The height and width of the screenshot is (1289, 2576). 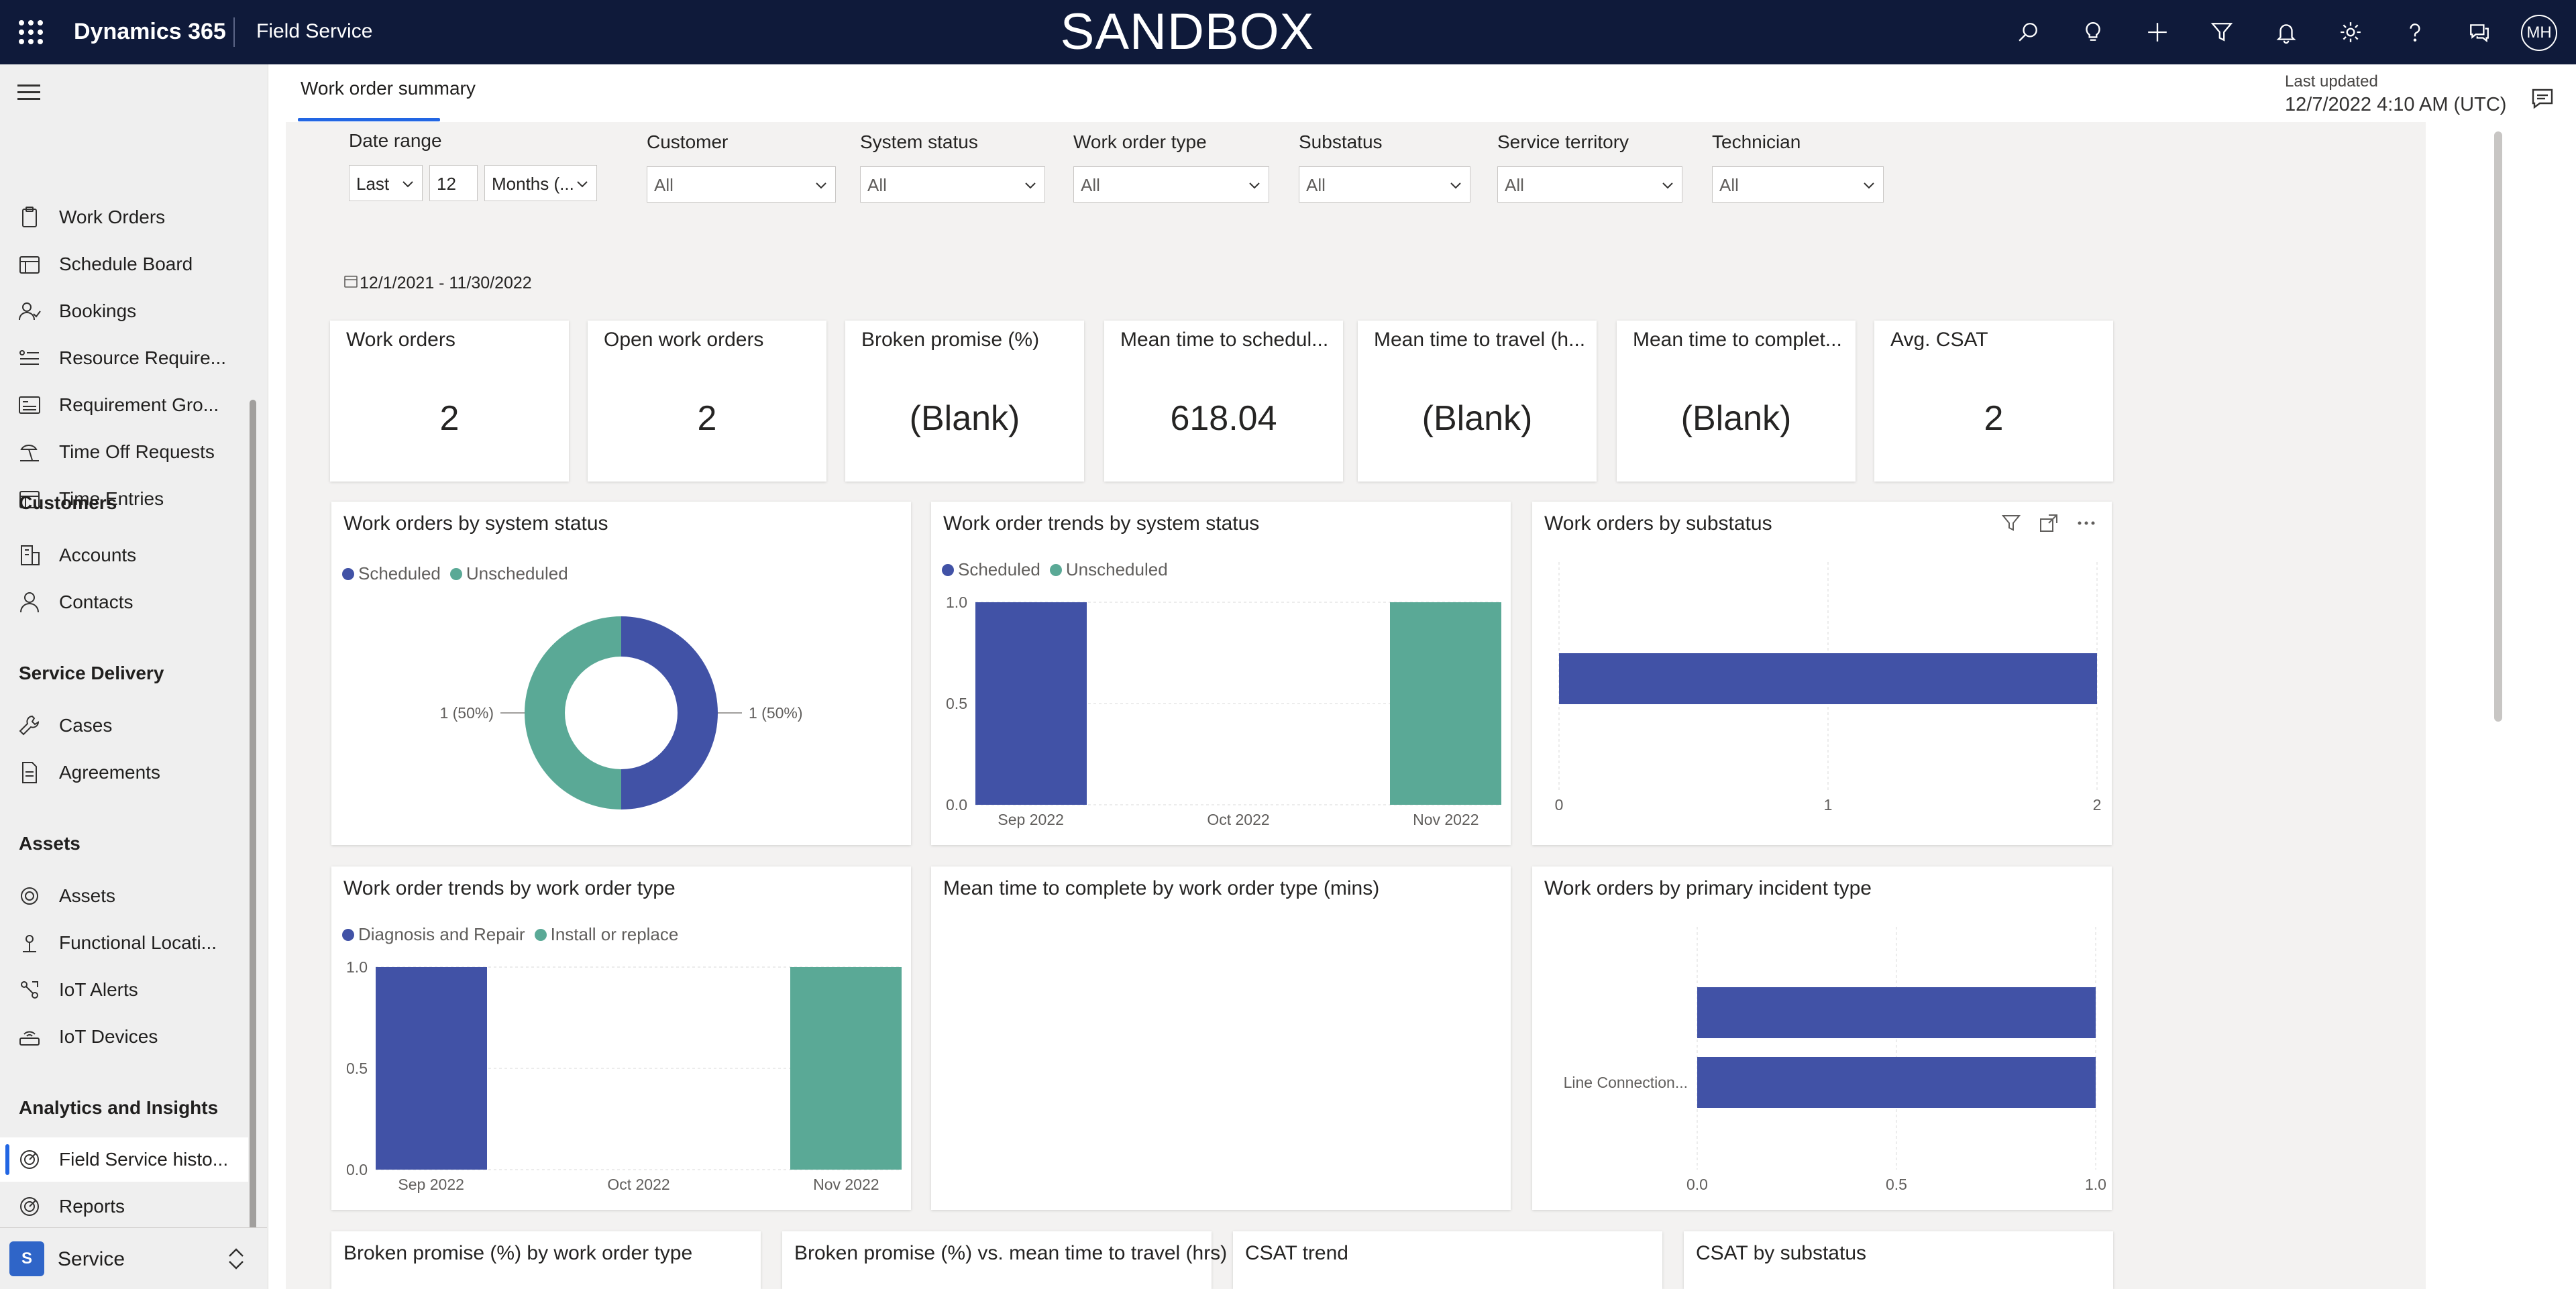 I want to click on chart-title: Work order trends by work order type, so click(x=509, y=888).